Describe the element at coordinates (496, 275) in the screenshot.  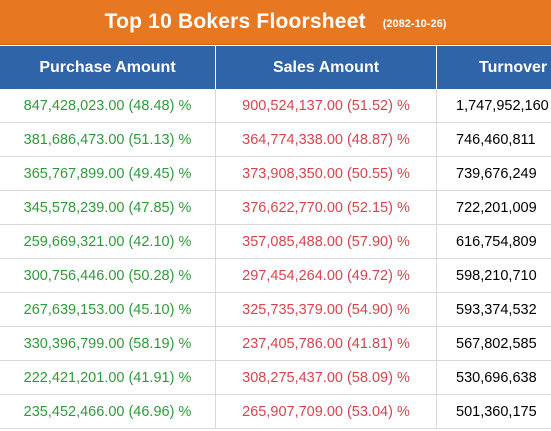
I see `turnover-cell: 598,210,710` at that location.